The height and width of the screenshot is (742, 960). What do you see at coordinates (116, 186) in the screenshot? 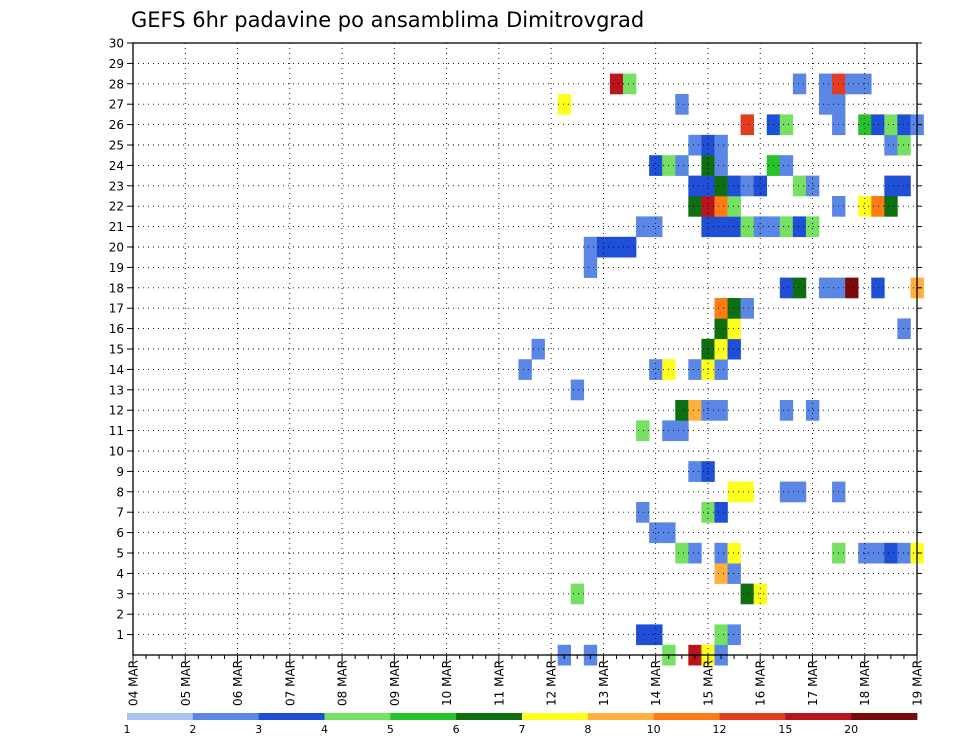
I see `y-tick-label: 23` at bounding box center [116, 186].